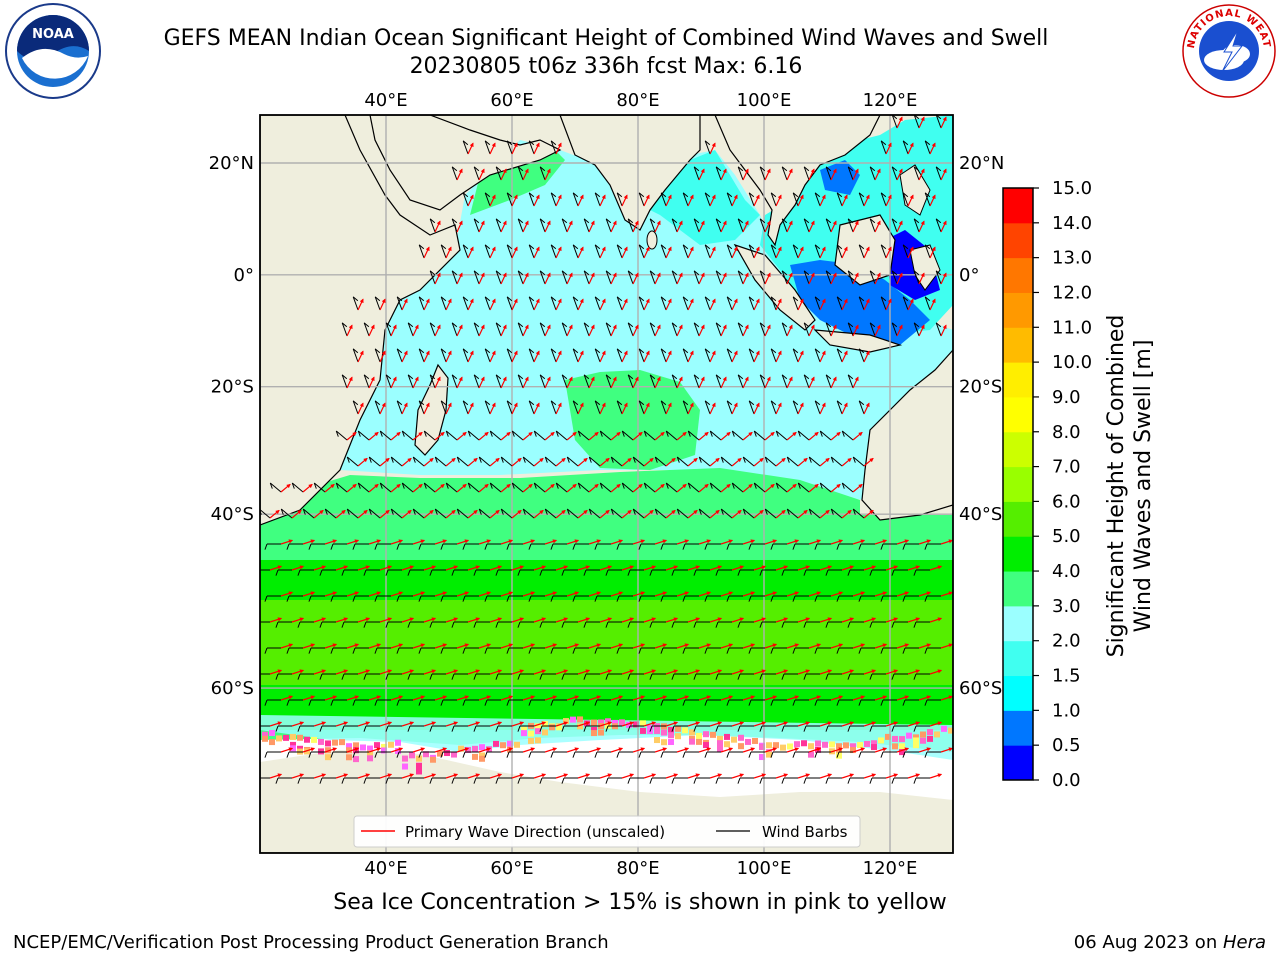 Image resolution: width=1280 pixels, height=960 pixels. Describe the element at coordinates (1116, 486) in the screenshot. I see `colorbar-label-line1: Significant Height of Combined` at that location.